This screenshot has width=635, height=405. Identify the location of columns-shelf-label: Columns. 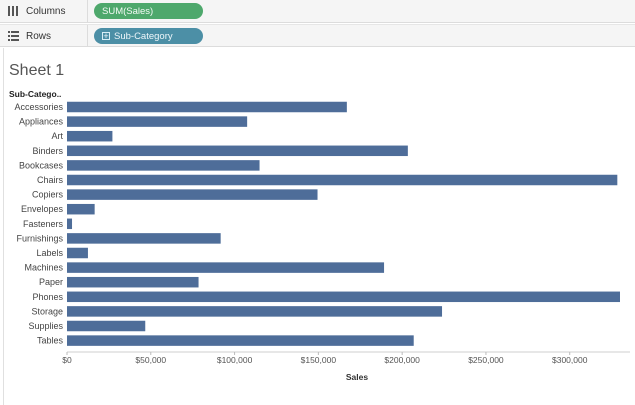
(44, 11).